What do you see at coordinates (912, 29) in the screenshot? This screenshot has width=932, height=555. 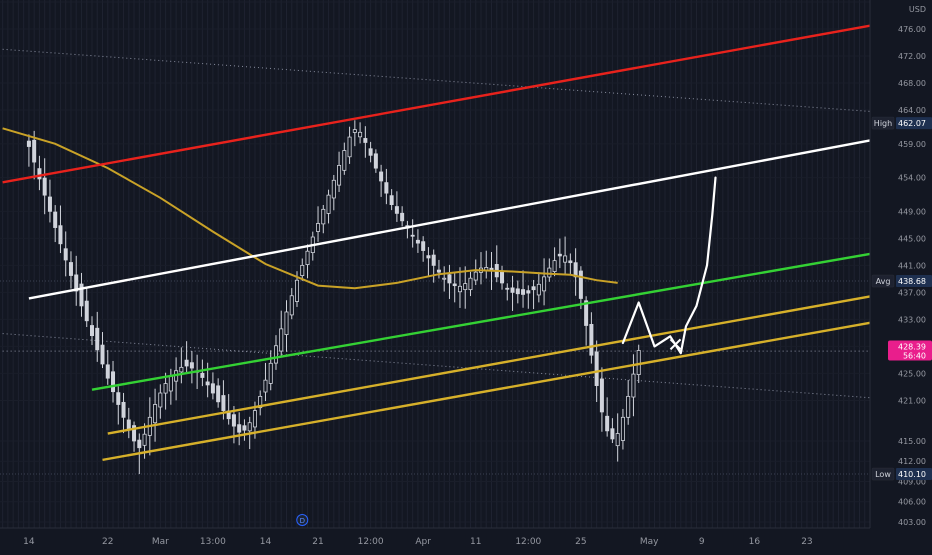 I see `price-tick-label: 476.00` at bounding box center [912, 29].